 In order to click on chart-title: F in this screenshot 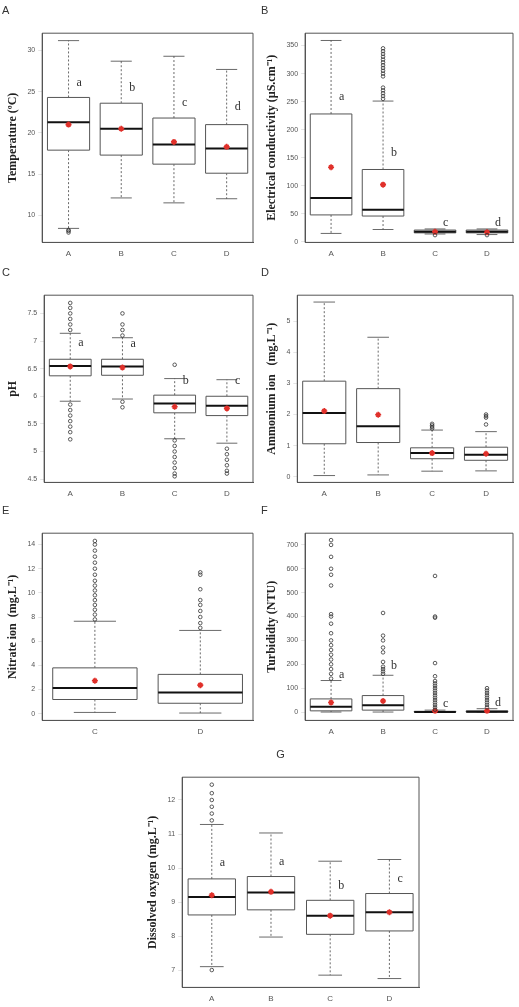, I will do `click(264, 509)`.